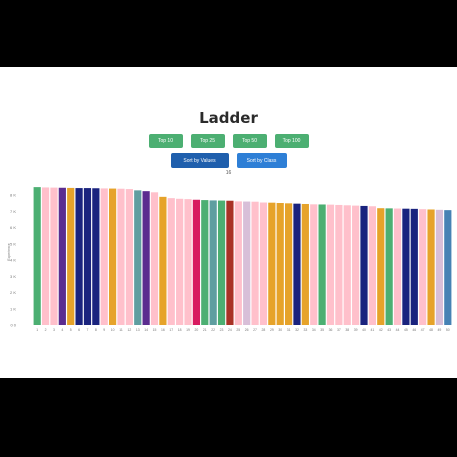 The height and width of the screenshot is (457, 457). I want to click on x-tick-label: 27, so click(255, 330).